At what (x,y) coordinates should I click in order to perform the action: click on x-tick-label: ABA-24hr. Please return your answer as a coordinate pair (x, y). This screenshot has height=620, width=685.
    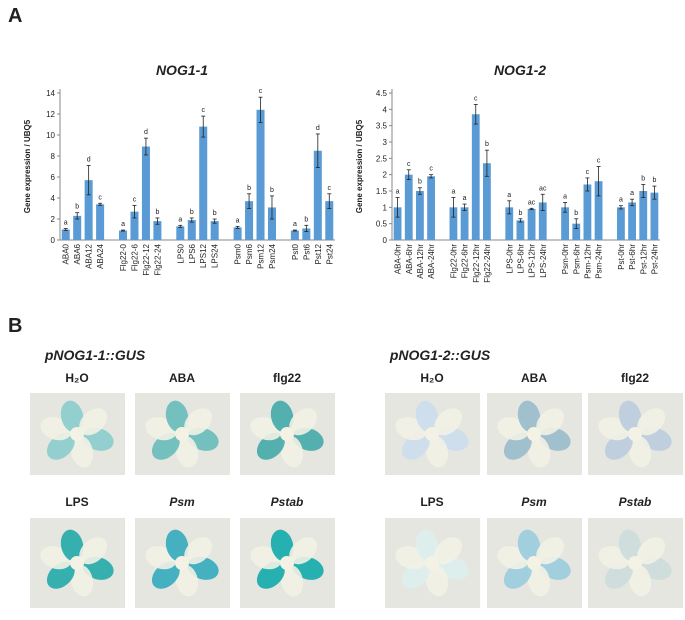
    Looking at the image, I should click on (431, 261).